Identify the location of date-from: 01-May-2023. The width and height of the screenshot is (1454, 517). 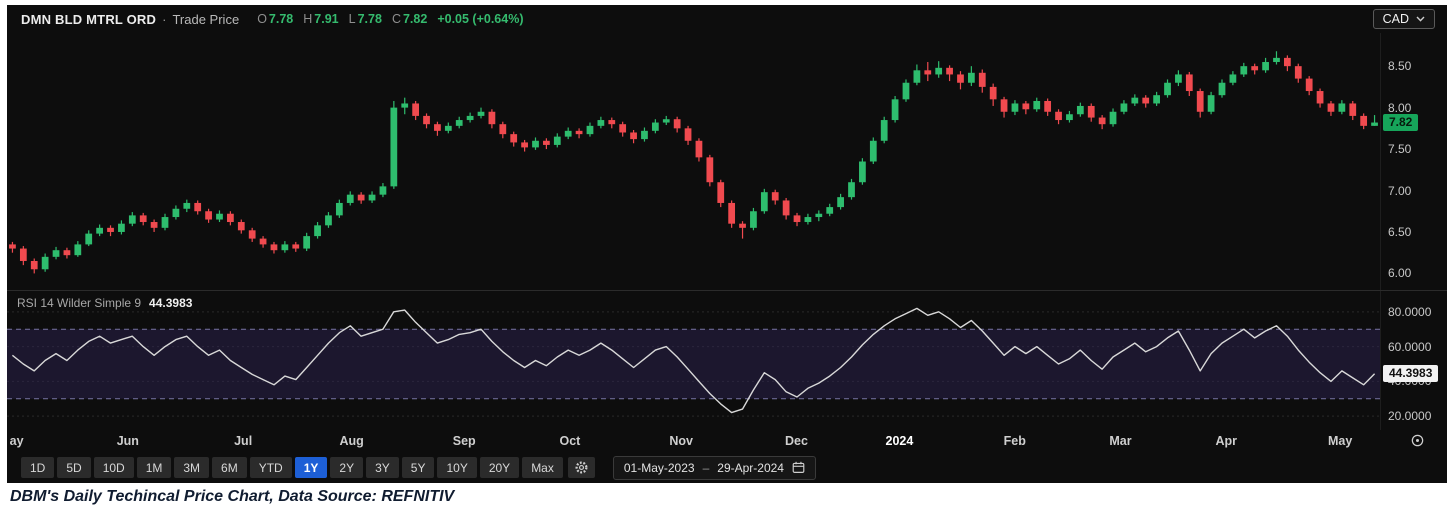
(659, 467).